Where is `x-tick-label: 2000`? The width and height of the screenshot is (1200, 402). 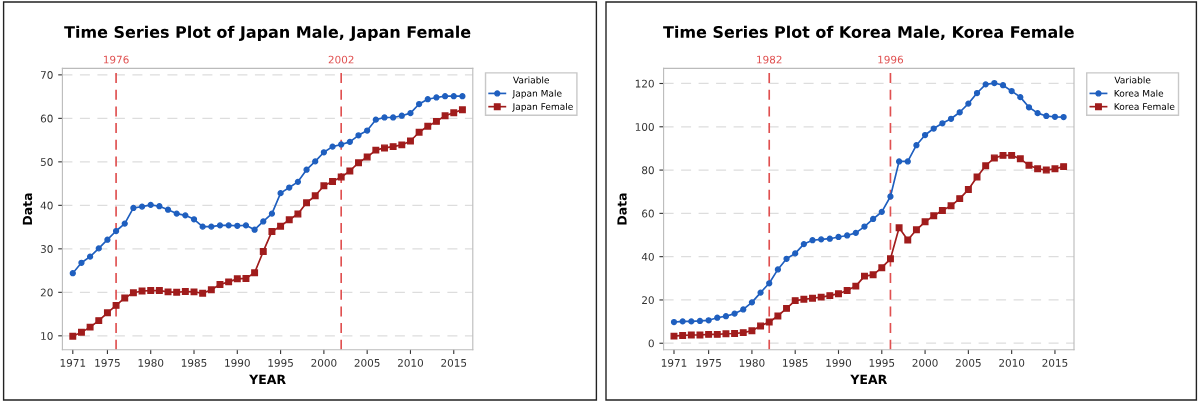
x-tick-label: 2000 is located at coordinates (925, 362).